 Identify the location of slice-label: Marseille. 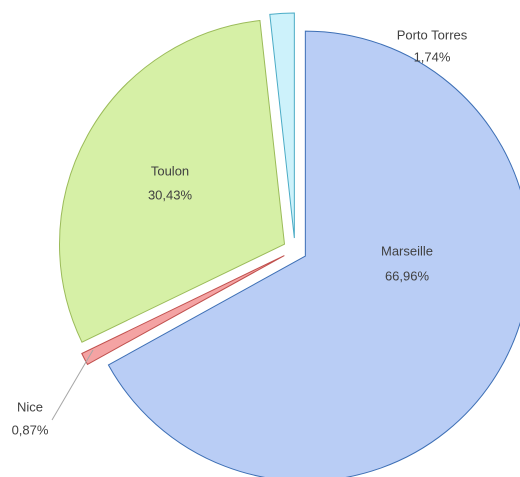
(407, 250).